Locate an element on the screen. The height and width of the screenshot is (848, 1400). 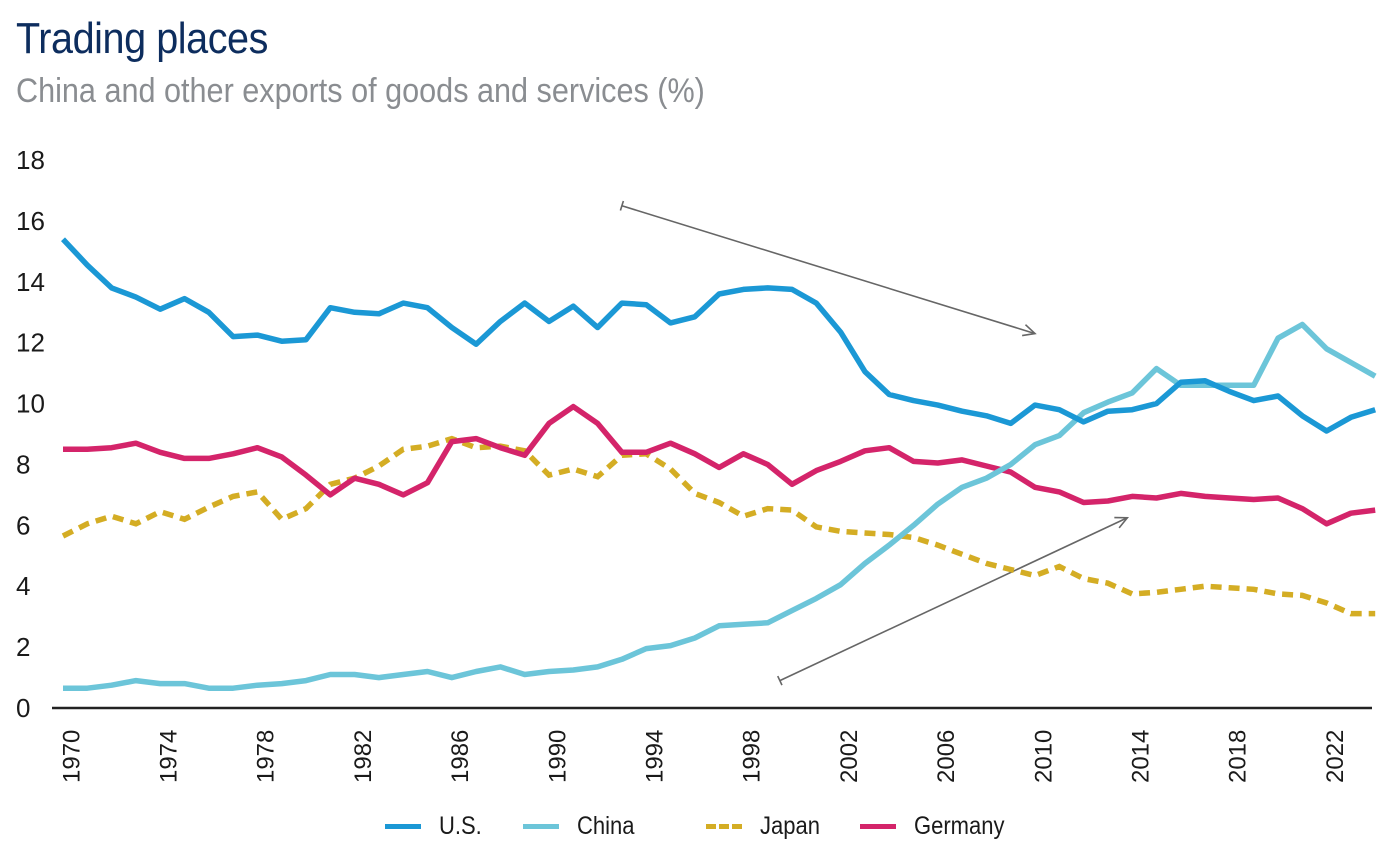
legend-label: Japan is located at coordinates (790, 825).